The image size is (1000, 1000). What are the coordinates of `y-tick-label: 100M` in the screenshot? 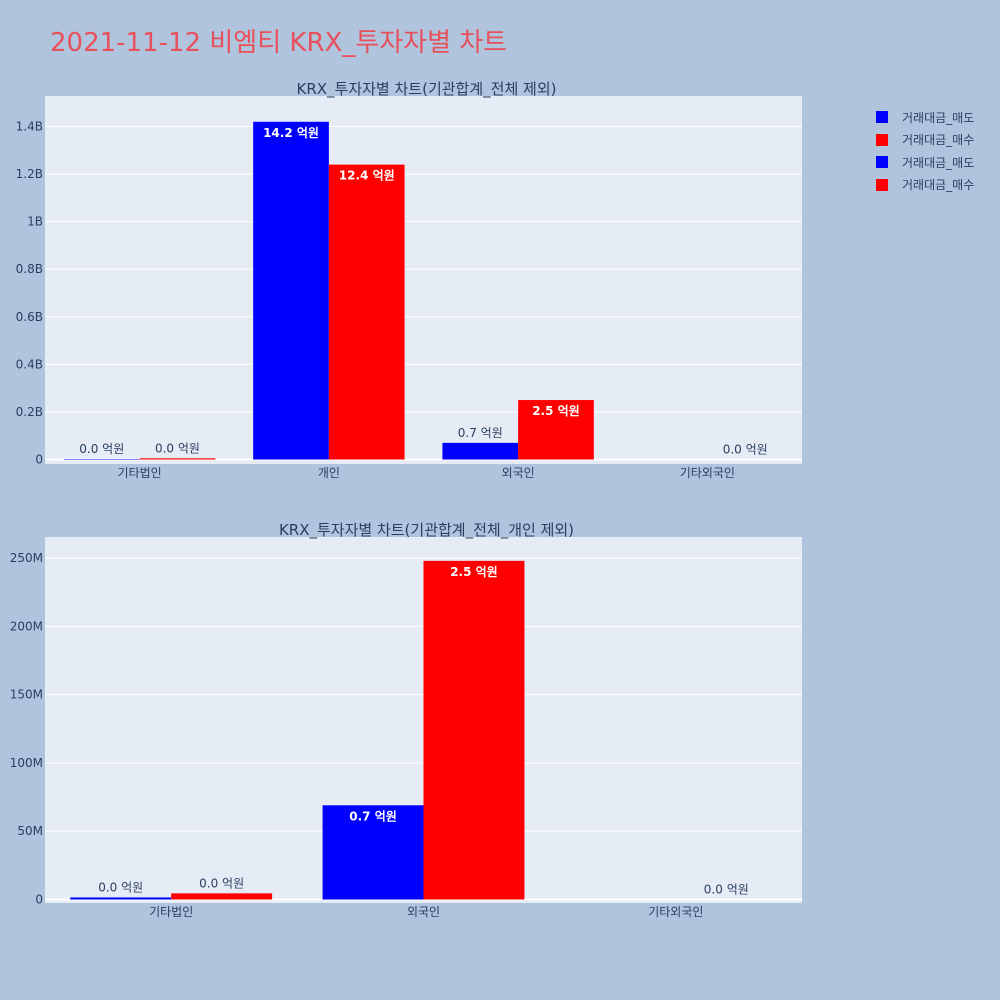 It's located at (26, 763).